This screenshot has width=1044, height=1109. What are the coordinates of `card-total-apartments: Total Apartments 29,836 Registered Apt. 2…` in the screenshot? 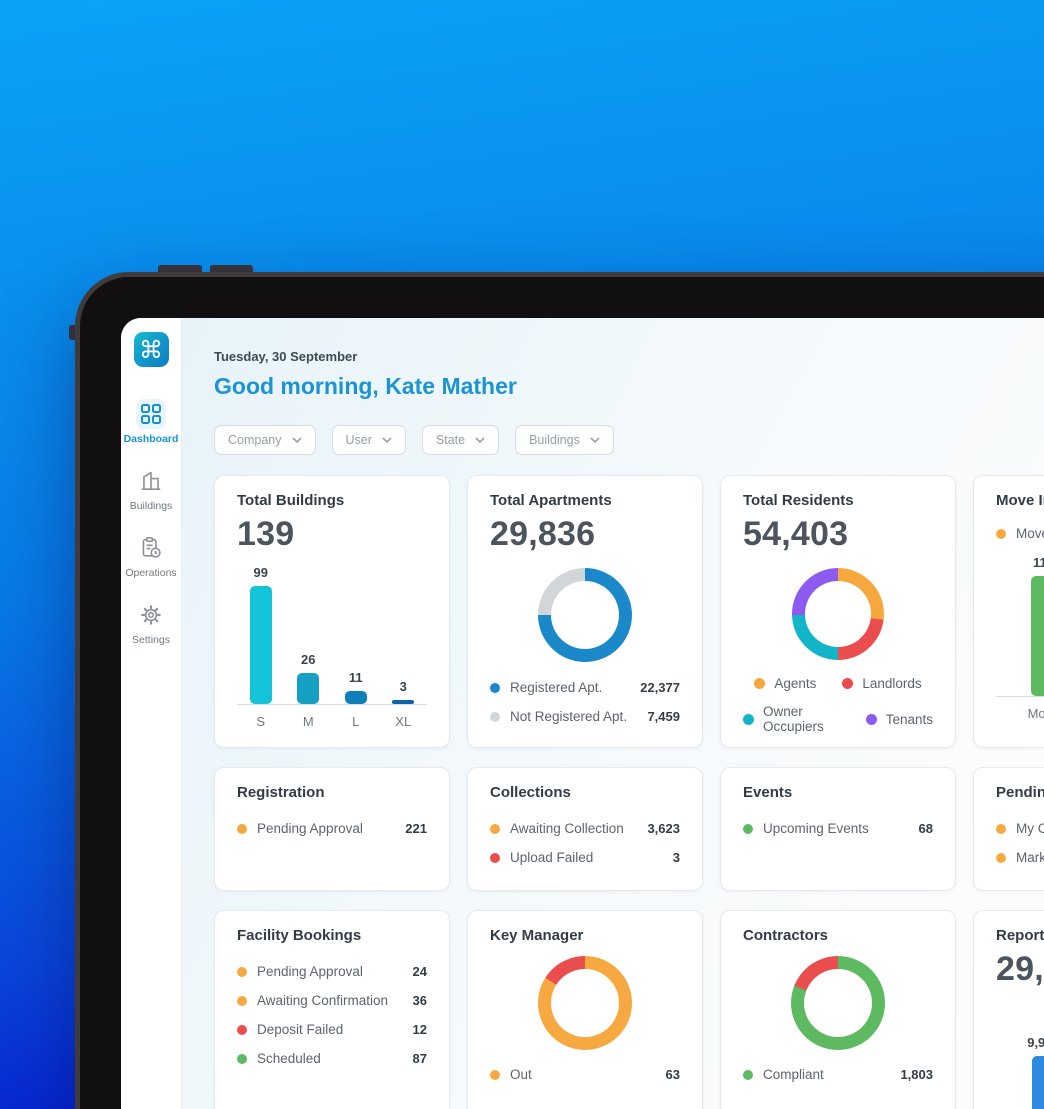 It's located at (585, 611).